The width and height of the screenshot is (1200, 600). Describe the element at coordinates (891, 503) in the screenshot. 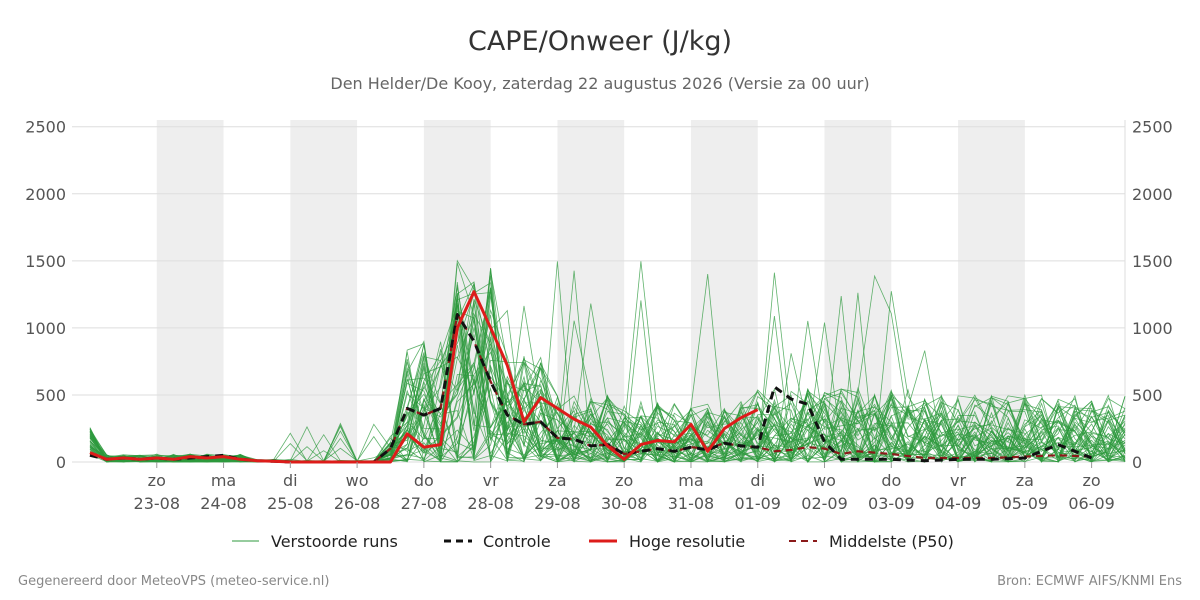

I see `x-tick-date-11: 03-09` at that location.